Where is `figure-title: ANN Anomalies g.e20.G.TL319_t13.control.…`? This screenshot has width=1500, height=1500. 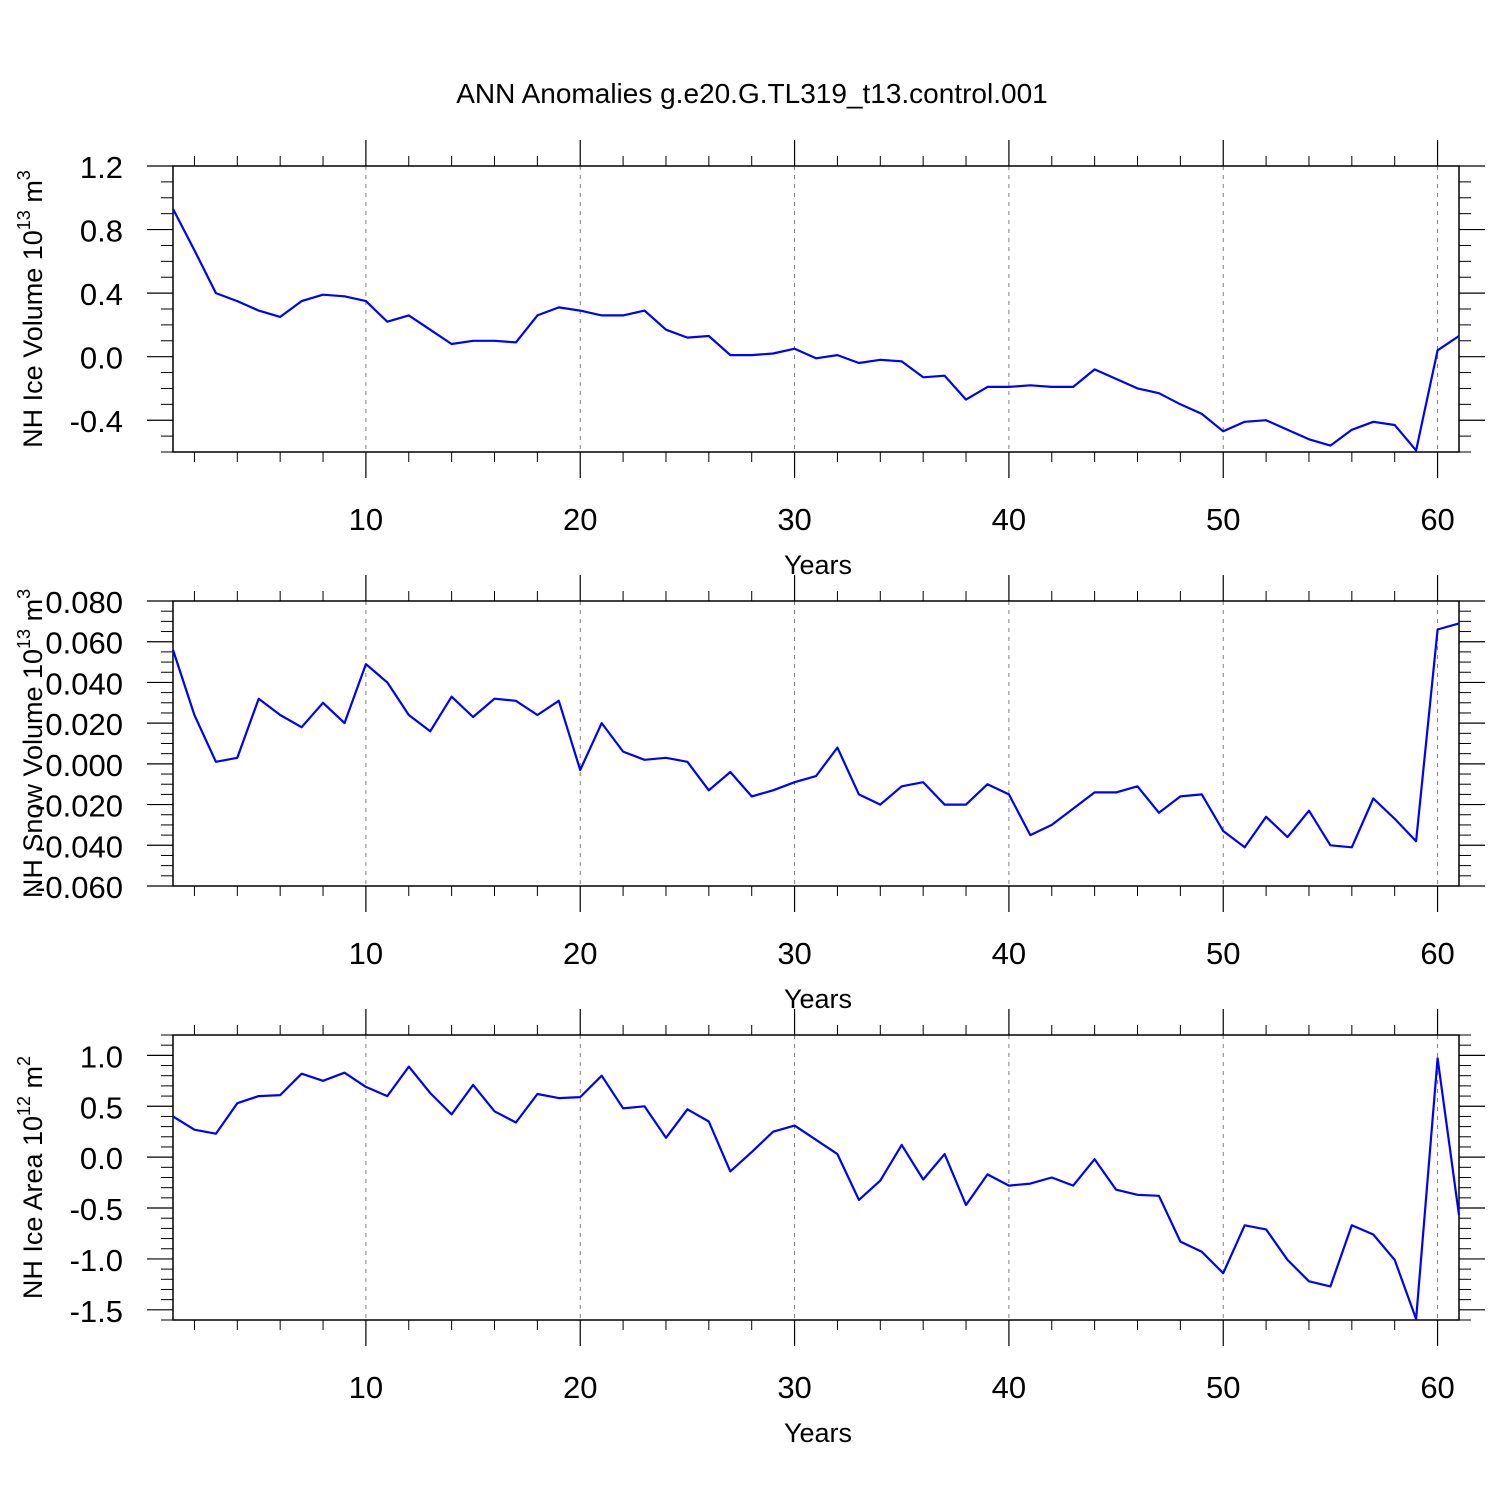 figure-title: ANN Anomalies g.e20.G.TL319_t13.control.… is located at coordinates (751, 93).